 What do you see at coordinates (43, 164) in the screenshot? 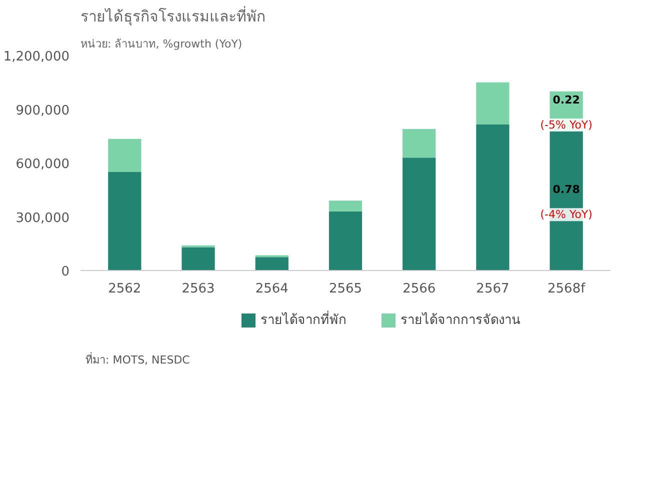
I see `y-tick-label: 600,000` at bounding box center [43, 164].